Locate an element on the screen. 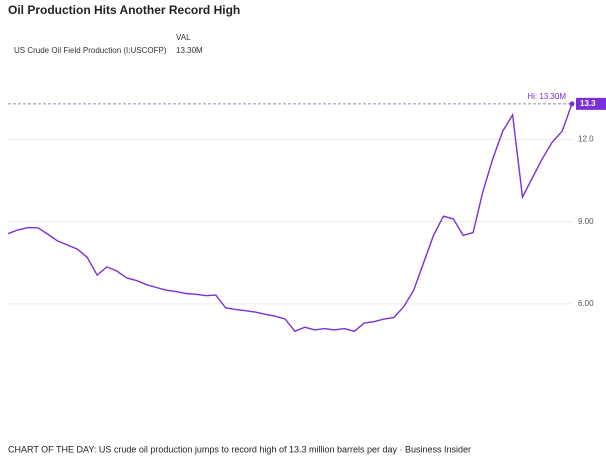 The height and width of the screenshot is (466, 606). end-label-box is located at coordinates (591, 103).